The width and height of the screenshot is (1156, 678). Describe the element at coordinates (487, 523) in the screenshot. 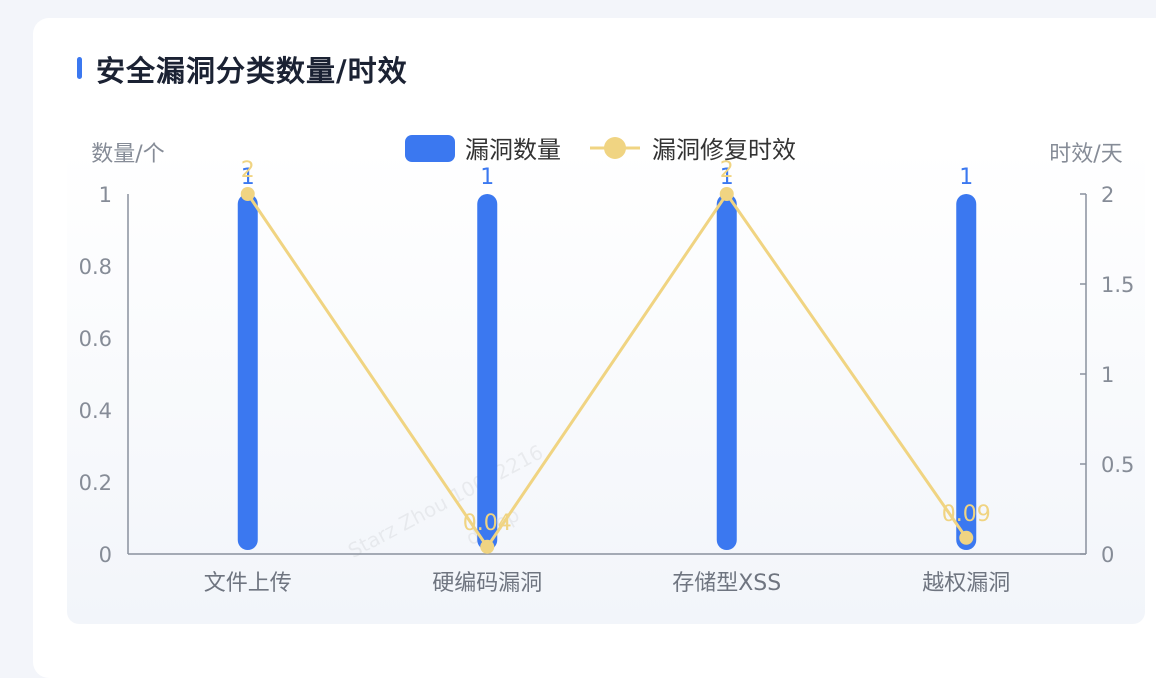

I see `line-value-label: 0.04` at that location.